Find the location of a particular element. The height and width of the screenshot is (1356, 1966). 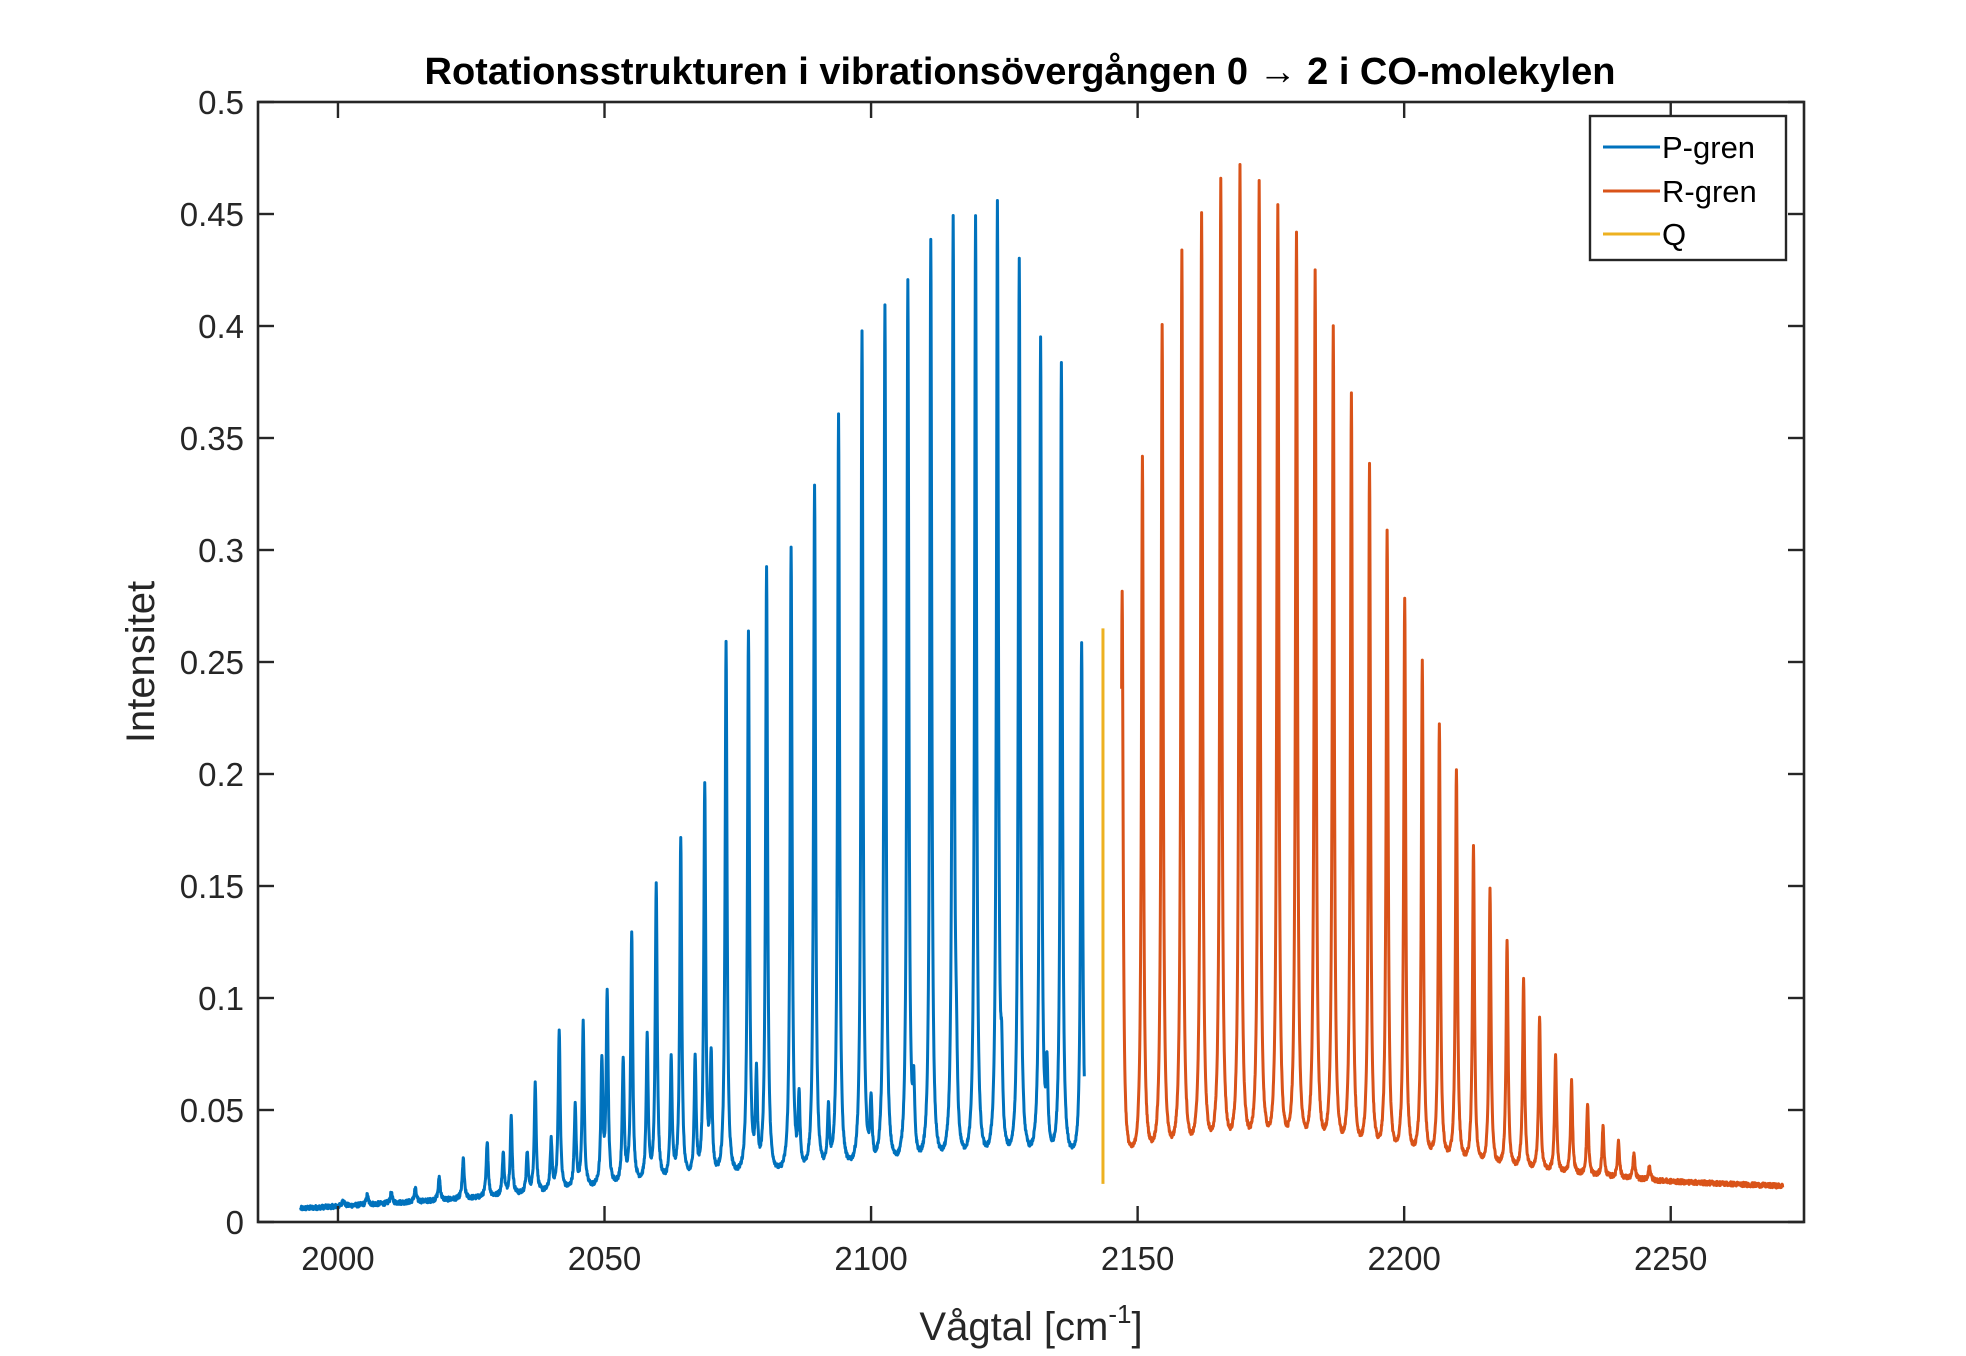

x-tick-label: 2000 is located at coordinates (337, 1258).